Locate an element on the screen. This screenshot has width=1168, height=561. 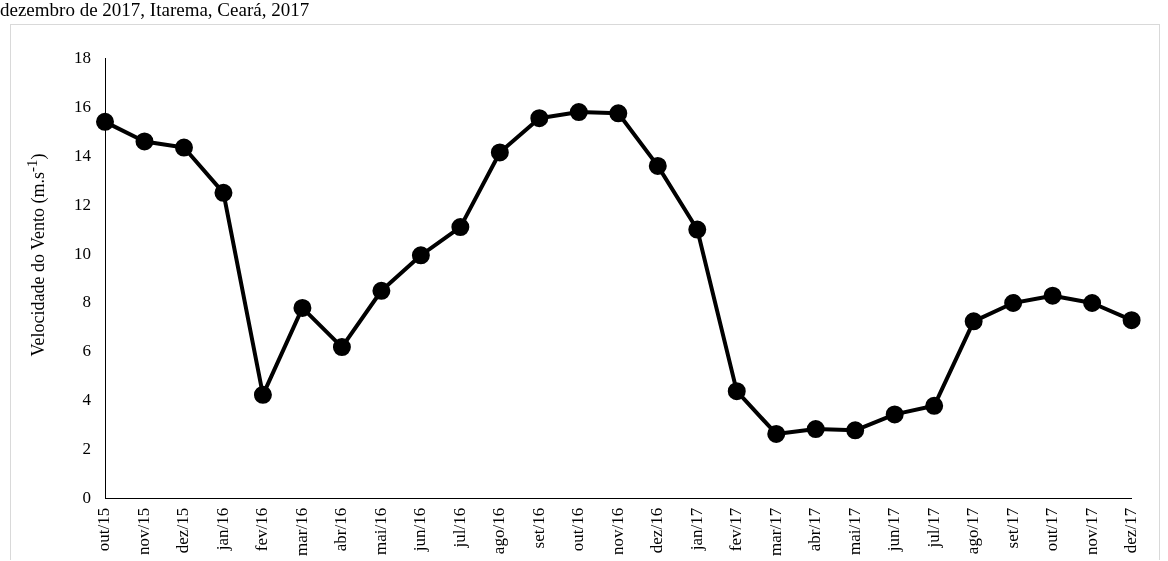
x-tick-label: dez/16 is located at coordinates (657, 530).